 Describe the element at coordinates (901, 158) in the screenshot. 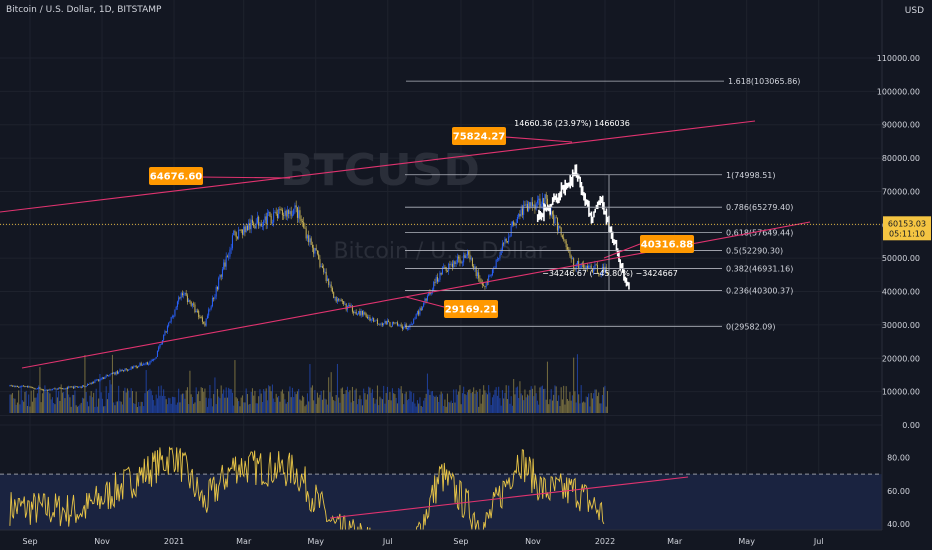

I see `price-axis-tick: 80000.00` at that location.